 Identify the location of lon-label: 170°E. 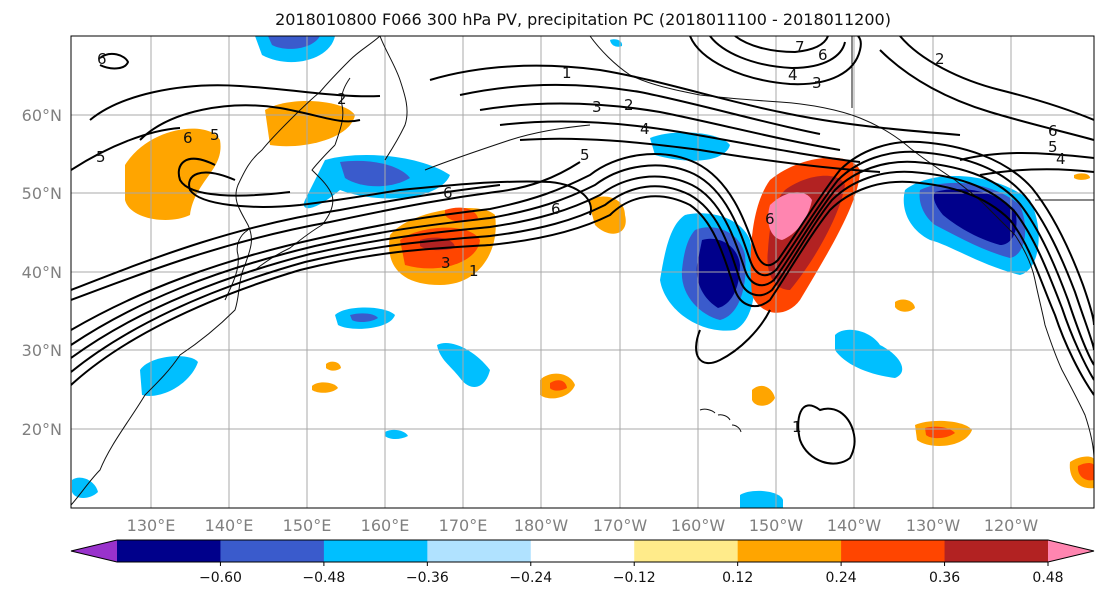
(463, 525).